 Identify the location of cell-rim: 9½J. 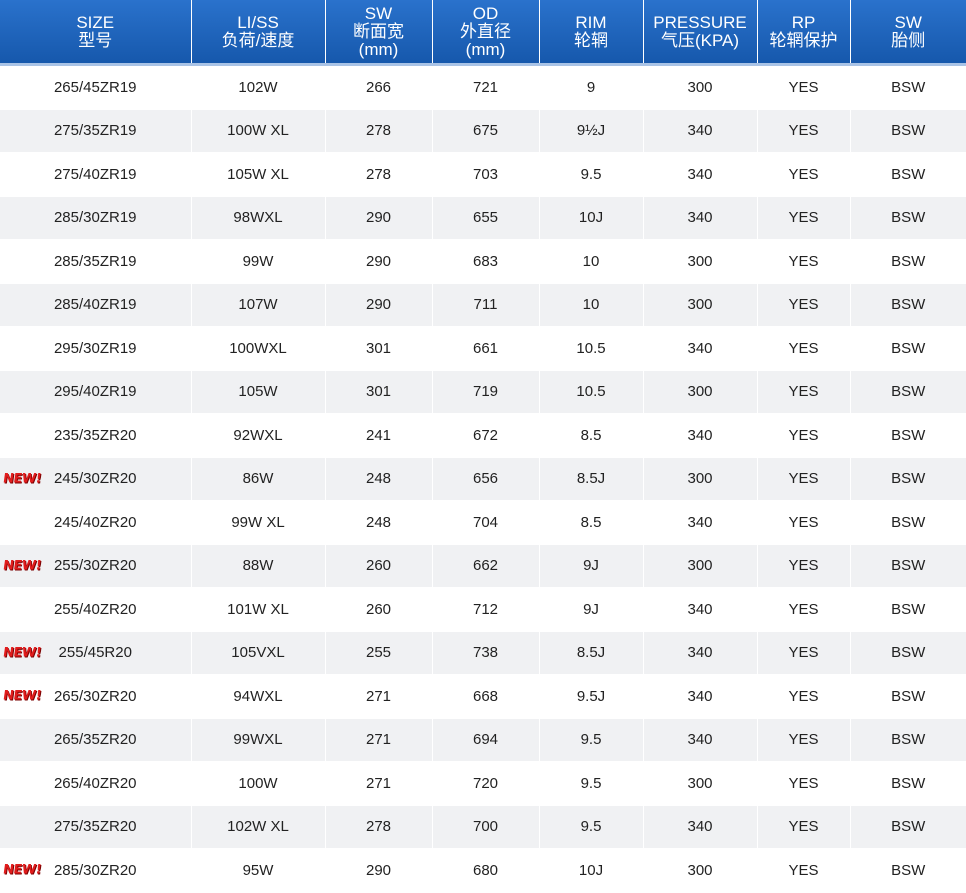
(591, 131).